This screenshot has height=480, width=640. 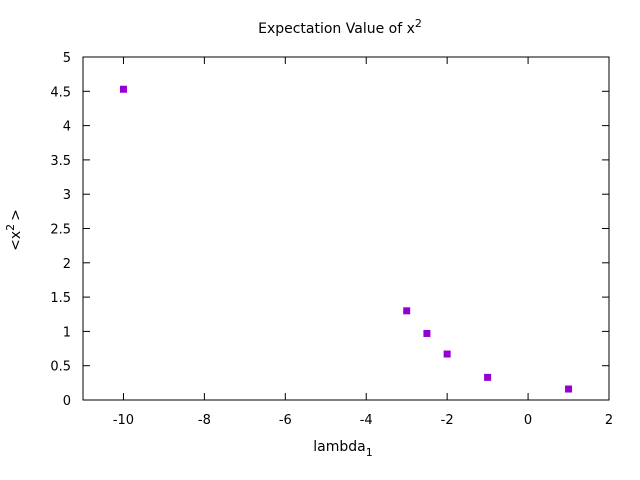 I want to click on y-tick-label: 0.5, so click(x=60, y=367).